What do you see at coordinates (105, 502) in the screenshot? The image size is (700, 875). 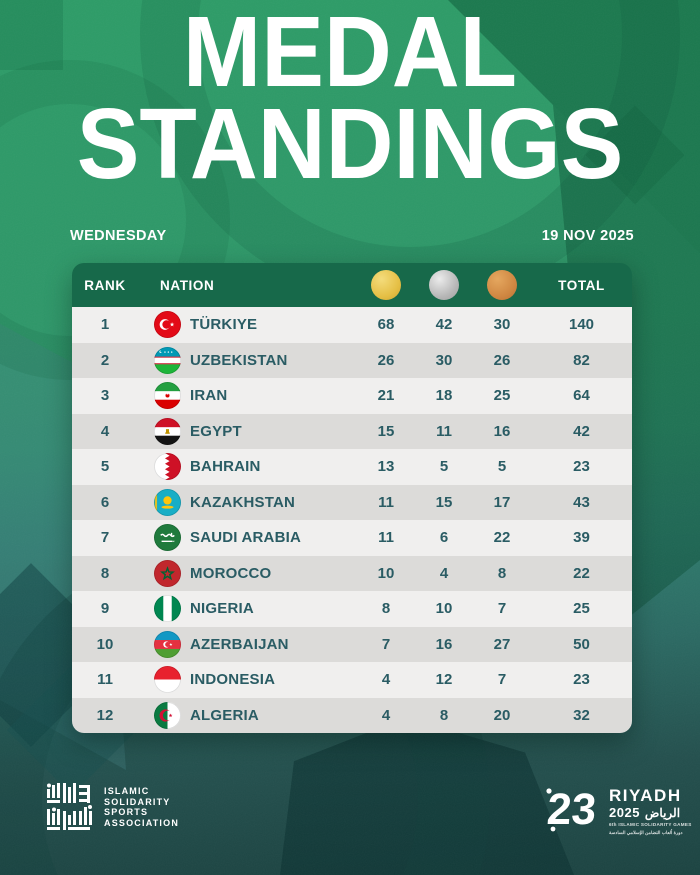 I see `rank-cell: 6` at bounding box center [105, 502].